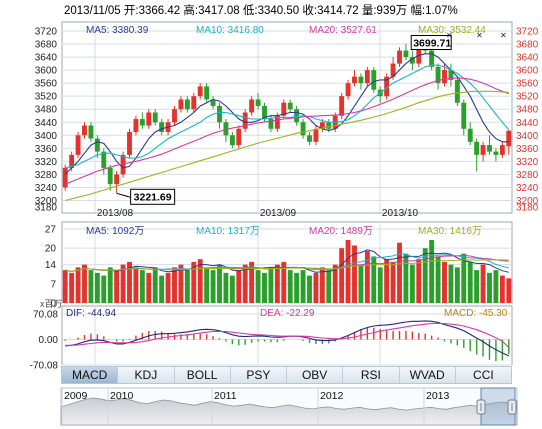  Describe the element at coordinates (310, 11) in the screenshot. I see `info-close-label: 收:` at that location.